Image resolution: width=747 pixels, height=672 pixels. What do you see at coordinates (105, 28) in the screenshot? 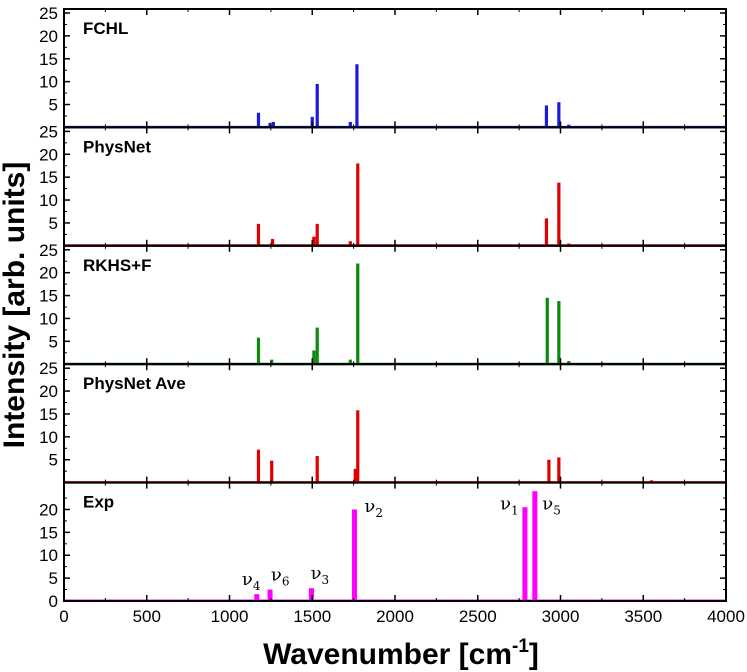
I see `panel-name-label: FCHL` at bounding box center [105, 28].